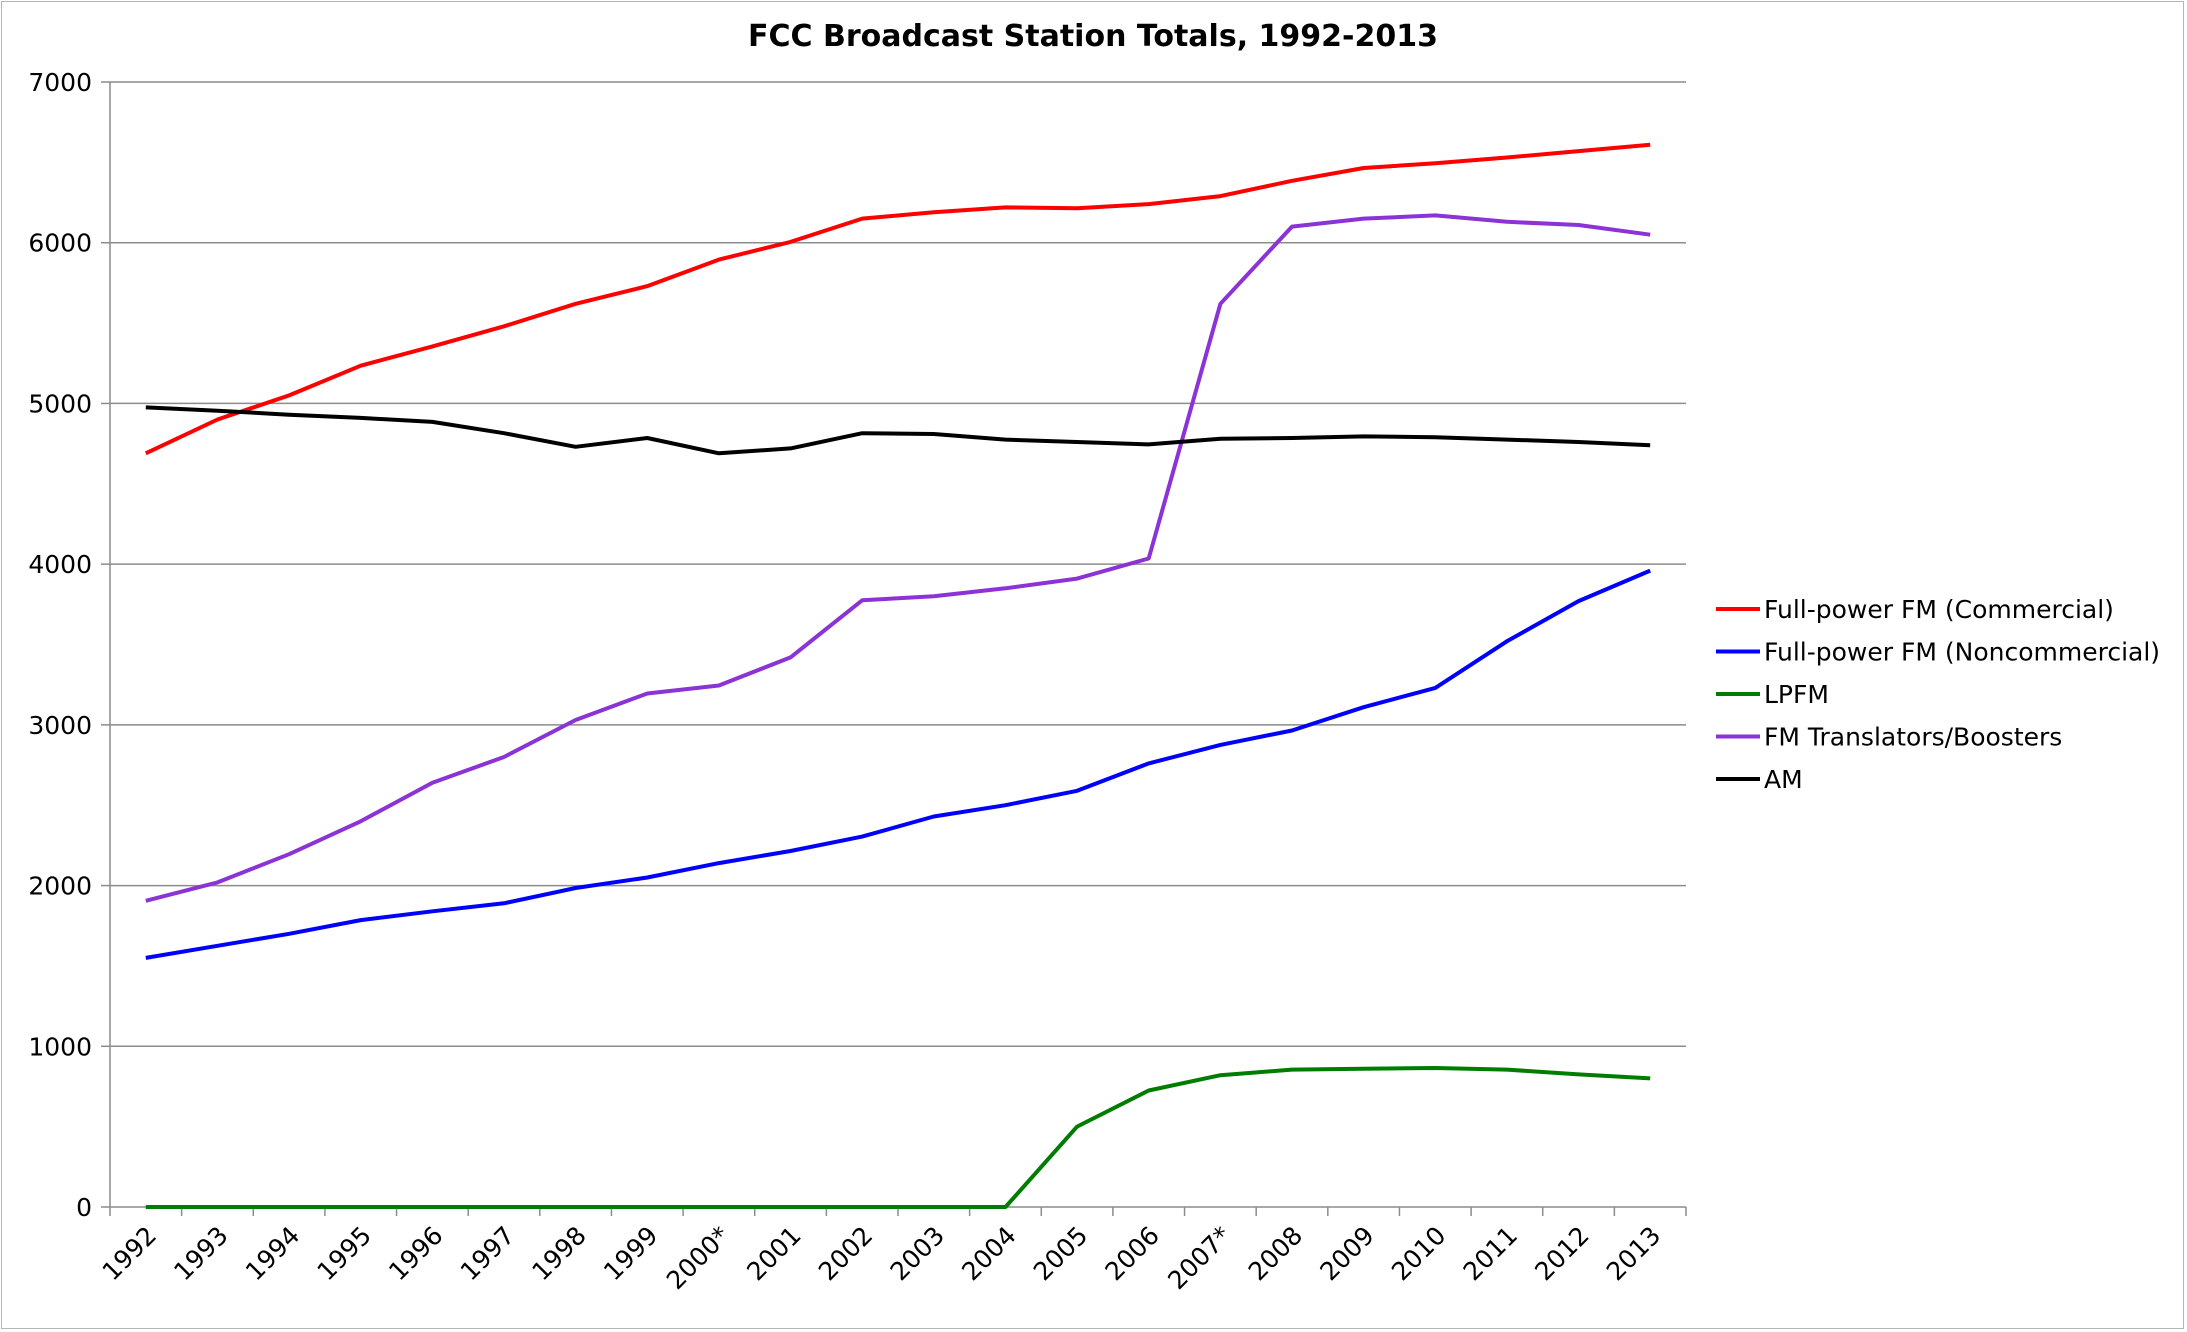 The height and width of the screenshot is (1332, 2187). I want to click on x-tick-label: 2010, so click(1418, 1253).